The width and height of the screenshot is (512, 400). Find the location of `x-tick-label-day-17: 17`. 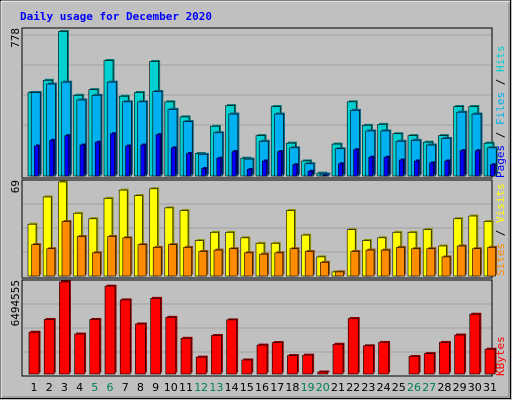

x-tick-label-day-17: 17 is located at coordinates (277, 387).